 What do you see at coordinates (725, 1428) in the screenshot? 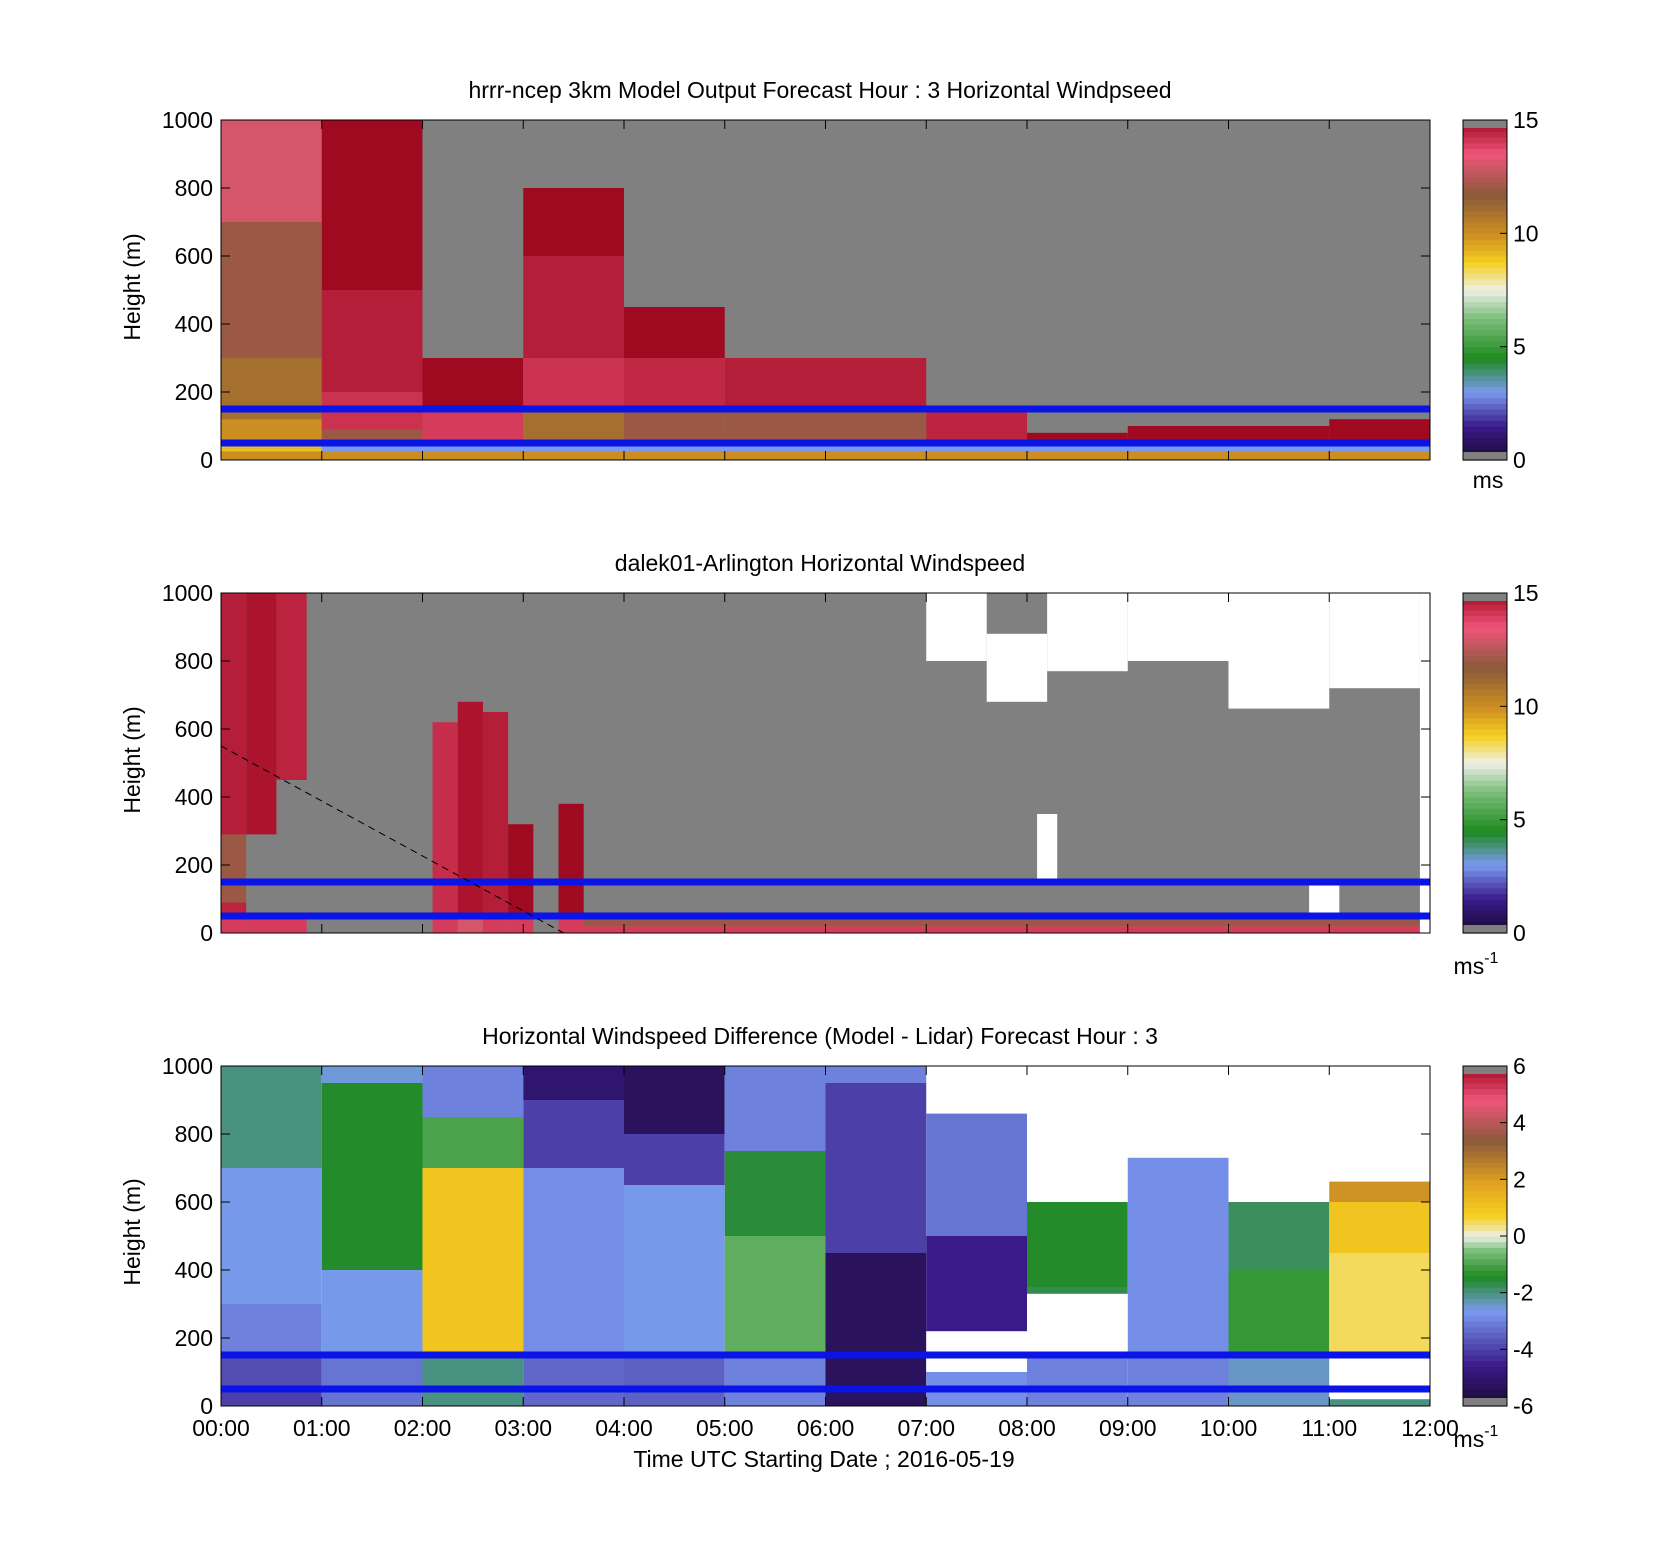
I see `x-tick-label: 05:00` at bounding box center [725, 1428].